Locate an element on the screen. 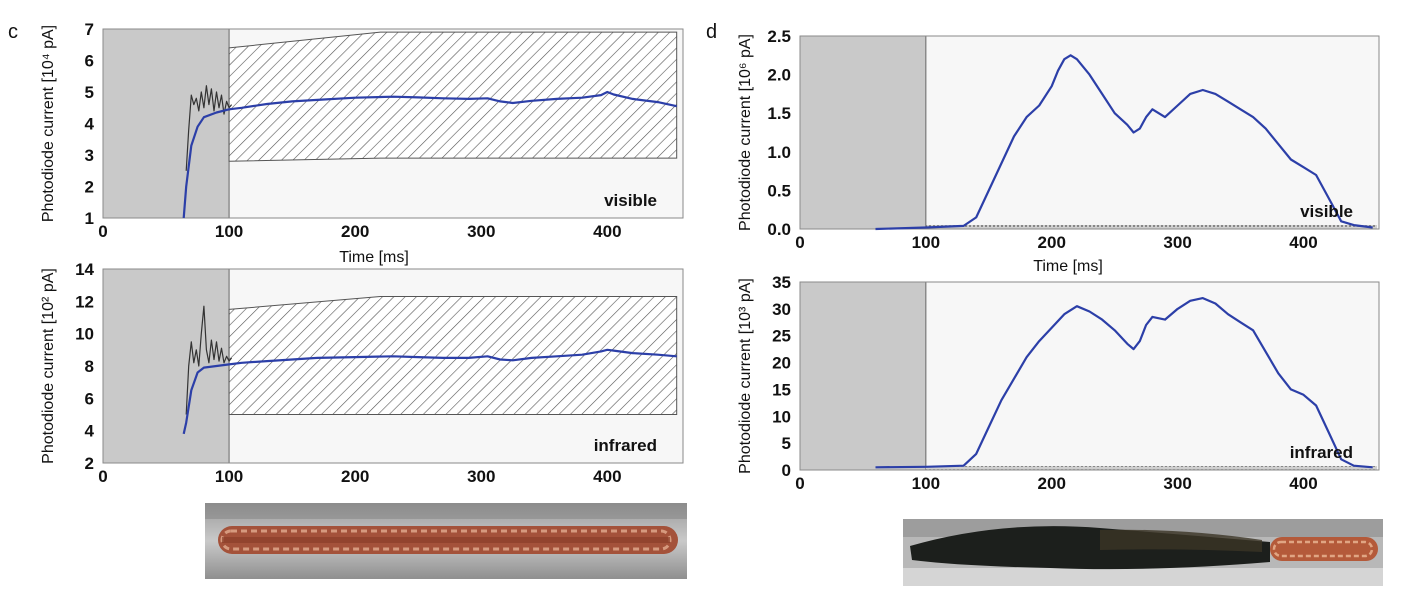 This screenshot has height=609, width=1417. y-tick-label: 2.0 is located at coordinates (779, 75).